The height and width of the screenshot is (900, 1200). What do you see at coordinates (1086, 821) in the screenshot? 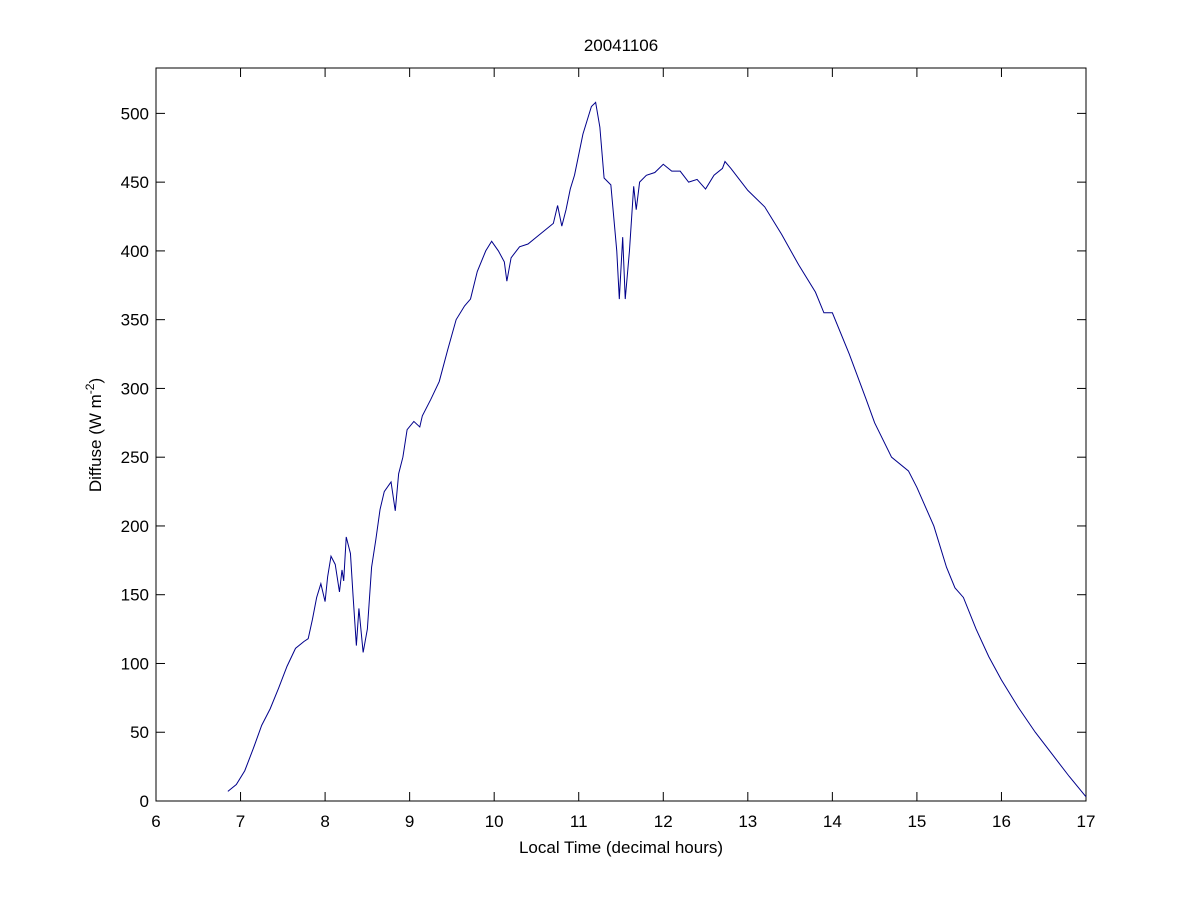
I see `x-tick-label: 17` at bounding box center [1086, 821].